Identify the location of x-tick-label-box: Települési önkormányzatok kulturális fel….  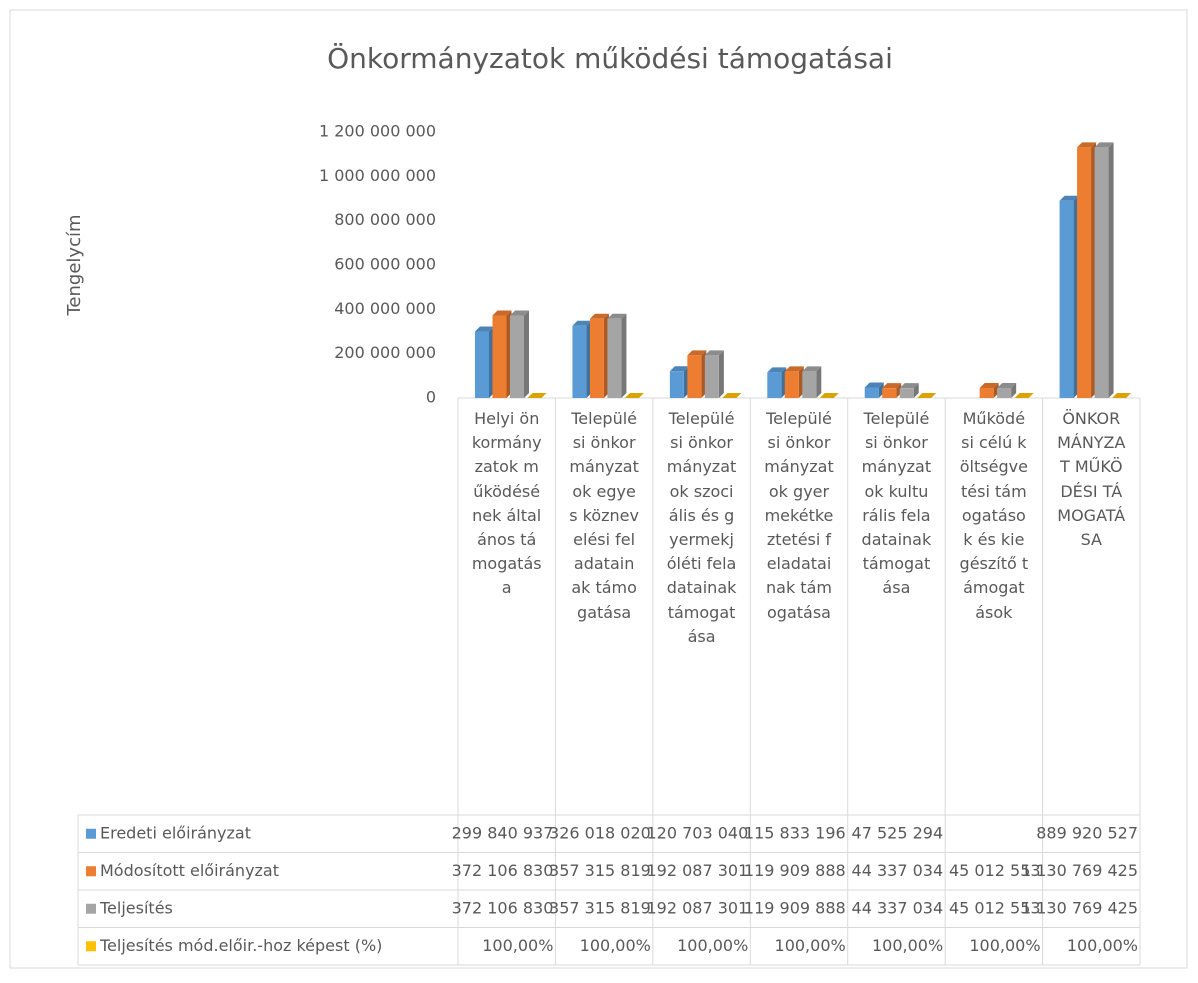
(896, 609).